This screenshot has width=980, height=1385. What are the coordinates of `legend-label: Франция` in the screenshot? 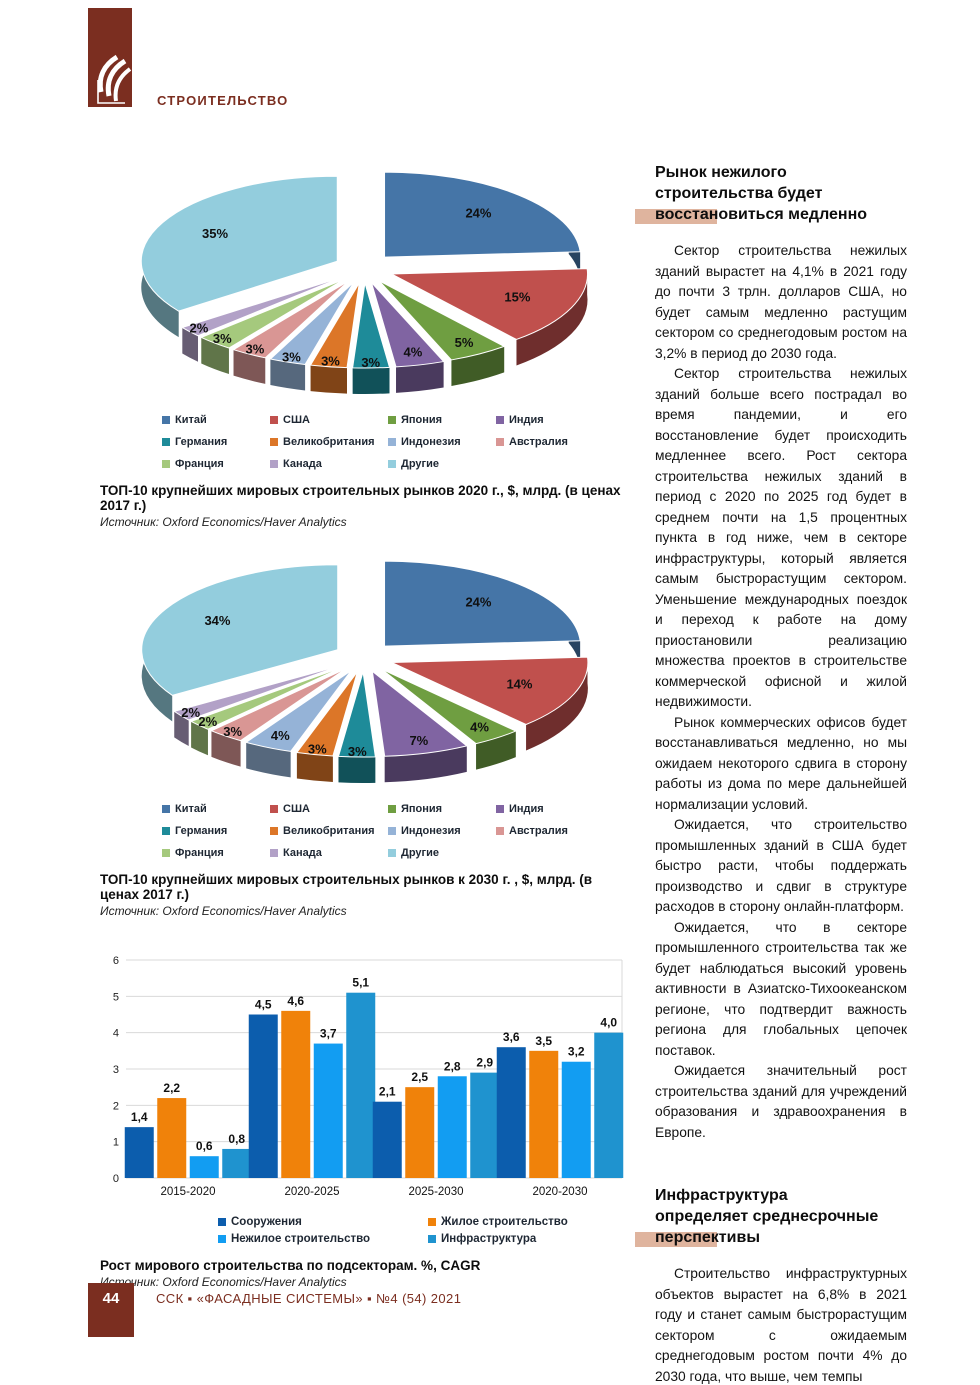 It's located at (199, 853).